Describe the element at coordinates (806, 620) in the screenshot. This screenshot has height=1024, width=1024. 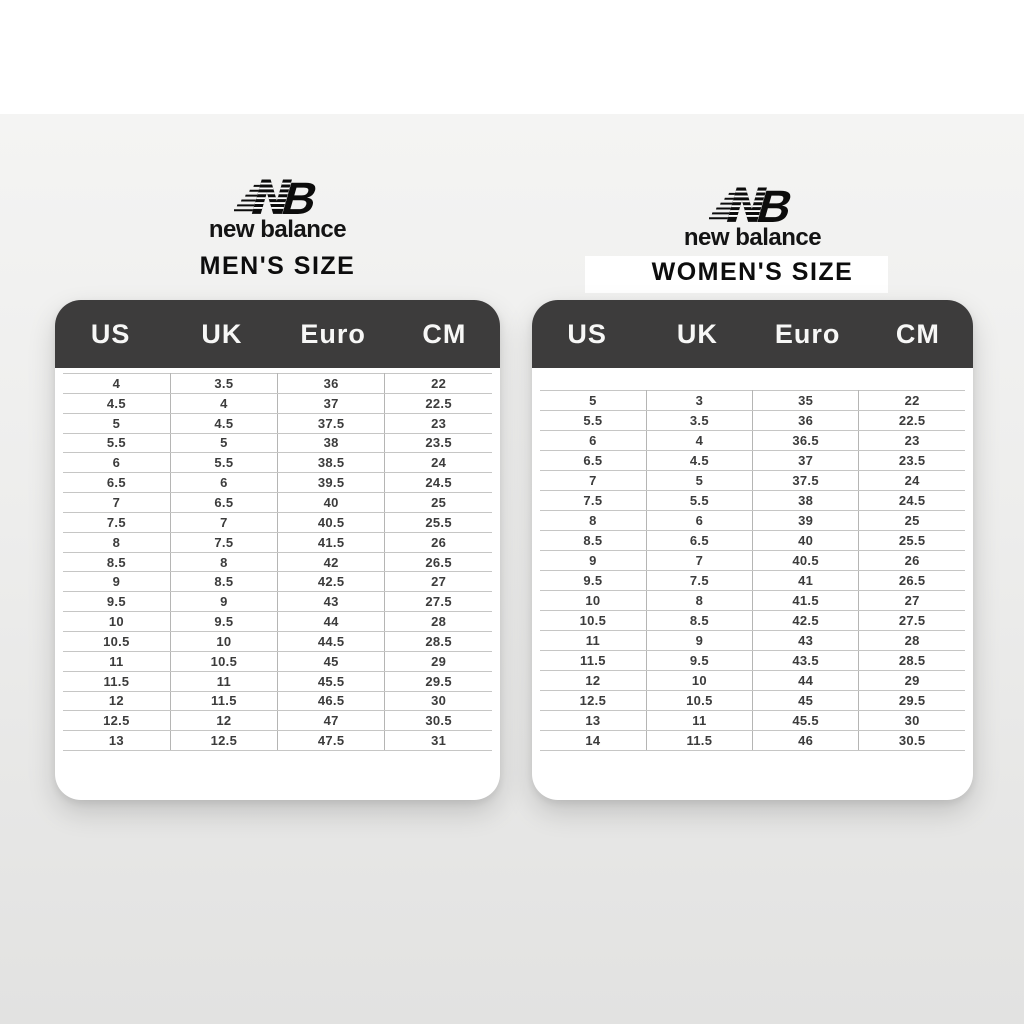
I see `size-cell: 42.5` at that location.